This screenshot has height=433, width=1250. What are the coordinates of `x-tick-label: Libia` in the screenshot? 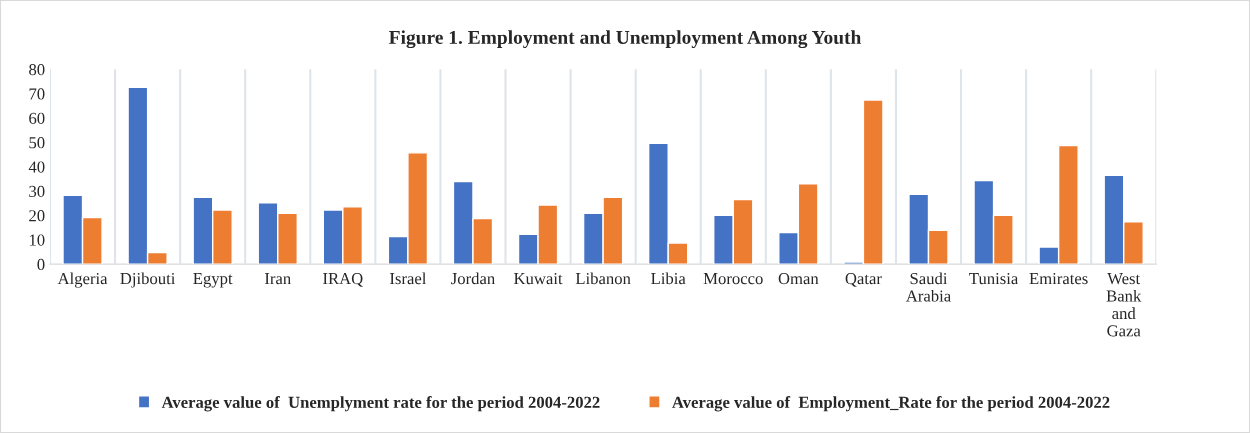 It's located at (668, 278).